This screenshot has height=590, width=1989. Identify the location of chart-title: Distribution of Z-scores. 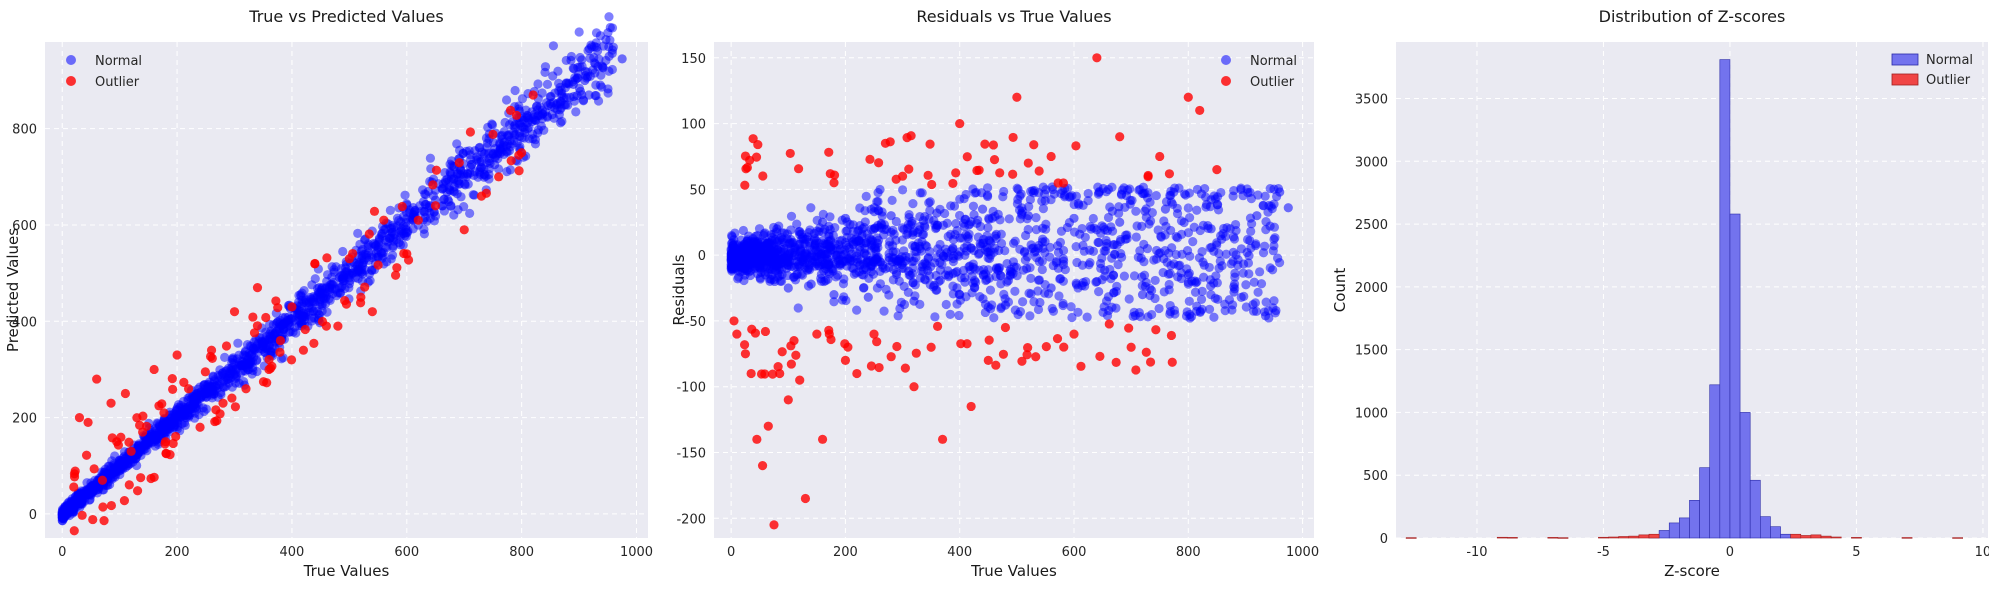
(1692, 16).